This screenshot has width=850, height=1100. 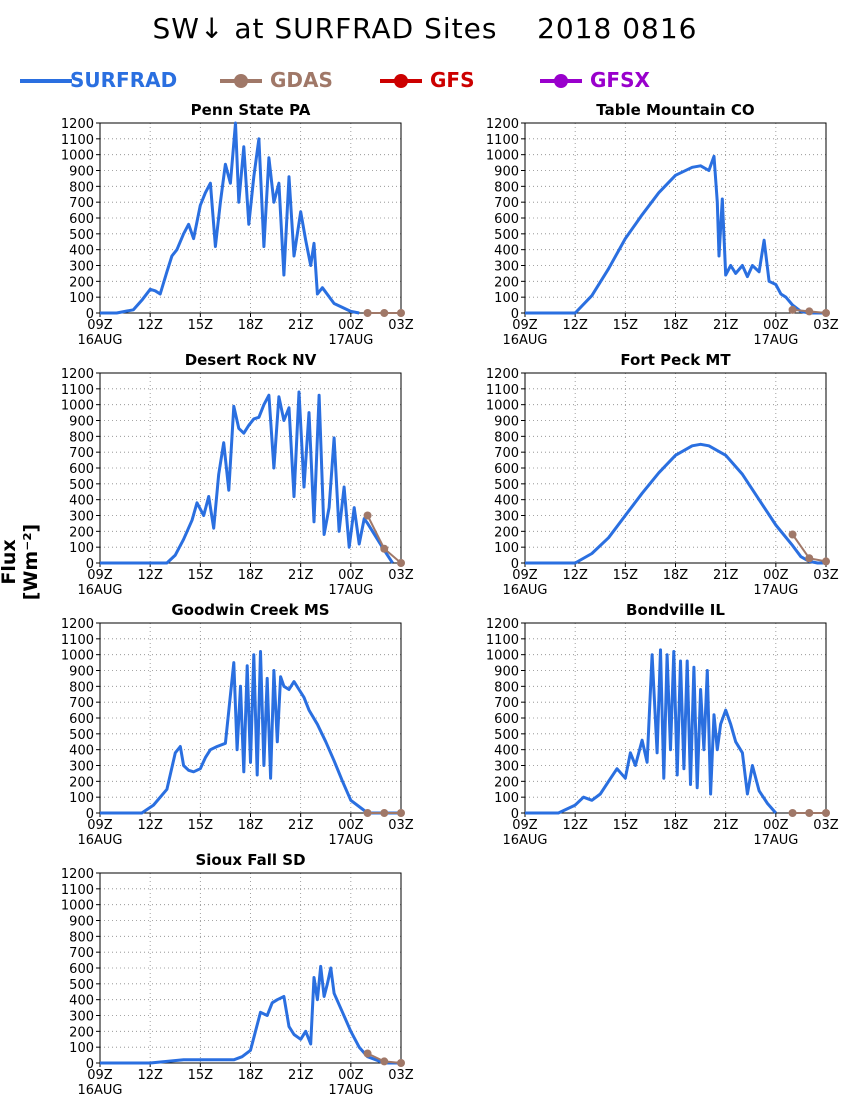 What do you see at coordinates (506, 453) in the screenshot?
I see `y-tick-label: 700` at bounding box center [506, 453].